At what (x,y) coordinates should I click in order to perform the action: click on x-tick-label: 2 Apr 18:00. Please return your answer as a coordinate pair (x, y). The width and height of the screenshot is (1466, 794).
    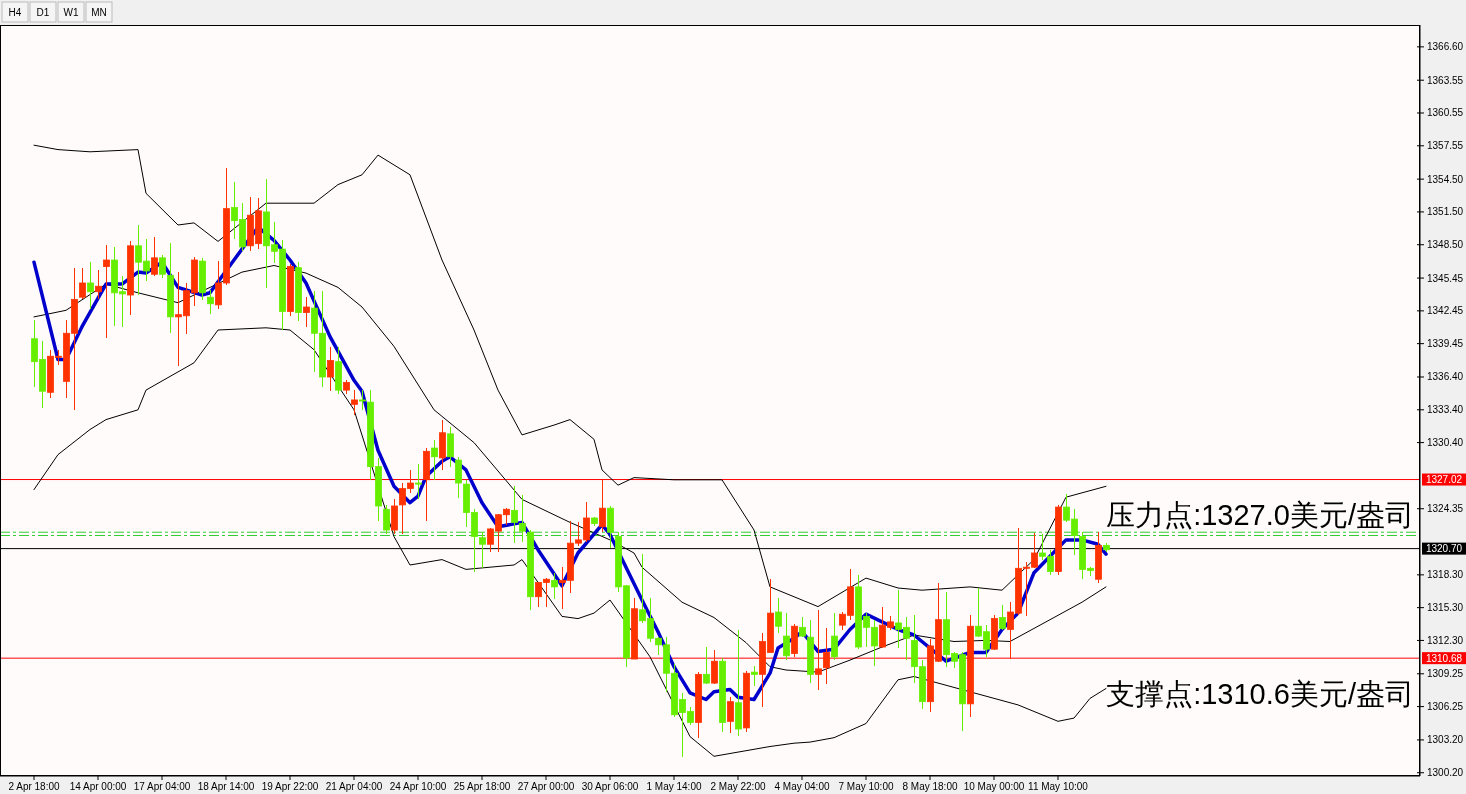
    Looking at the image, I should click on (34, 786).